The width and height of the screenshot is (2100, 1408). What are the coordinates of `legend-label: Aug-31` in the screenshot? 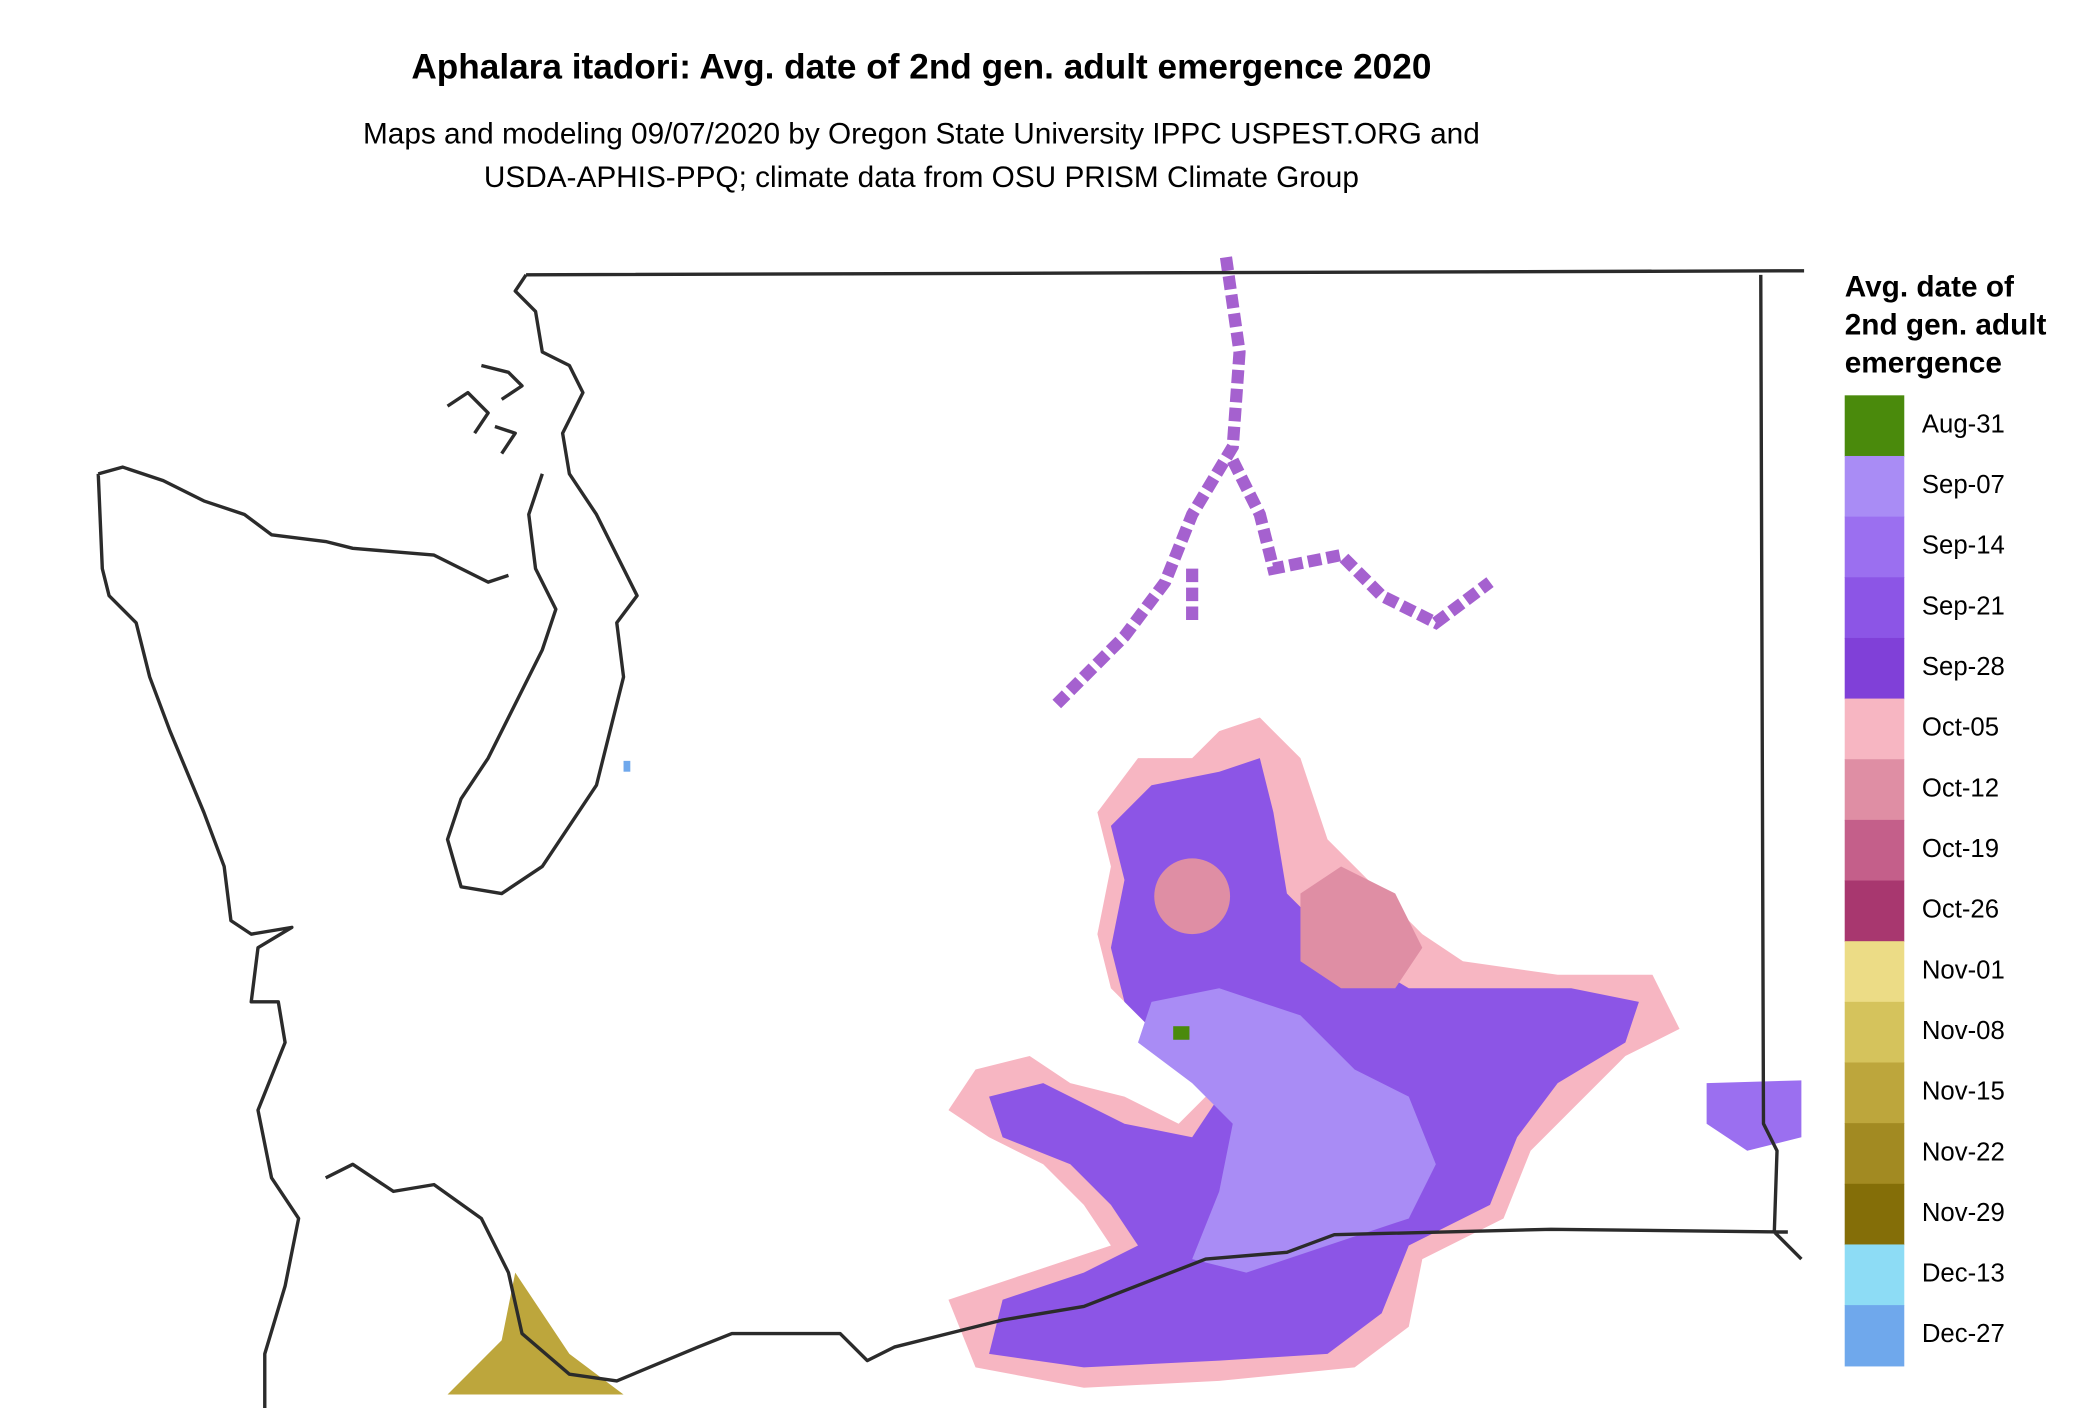 It's located at (1963, 424).